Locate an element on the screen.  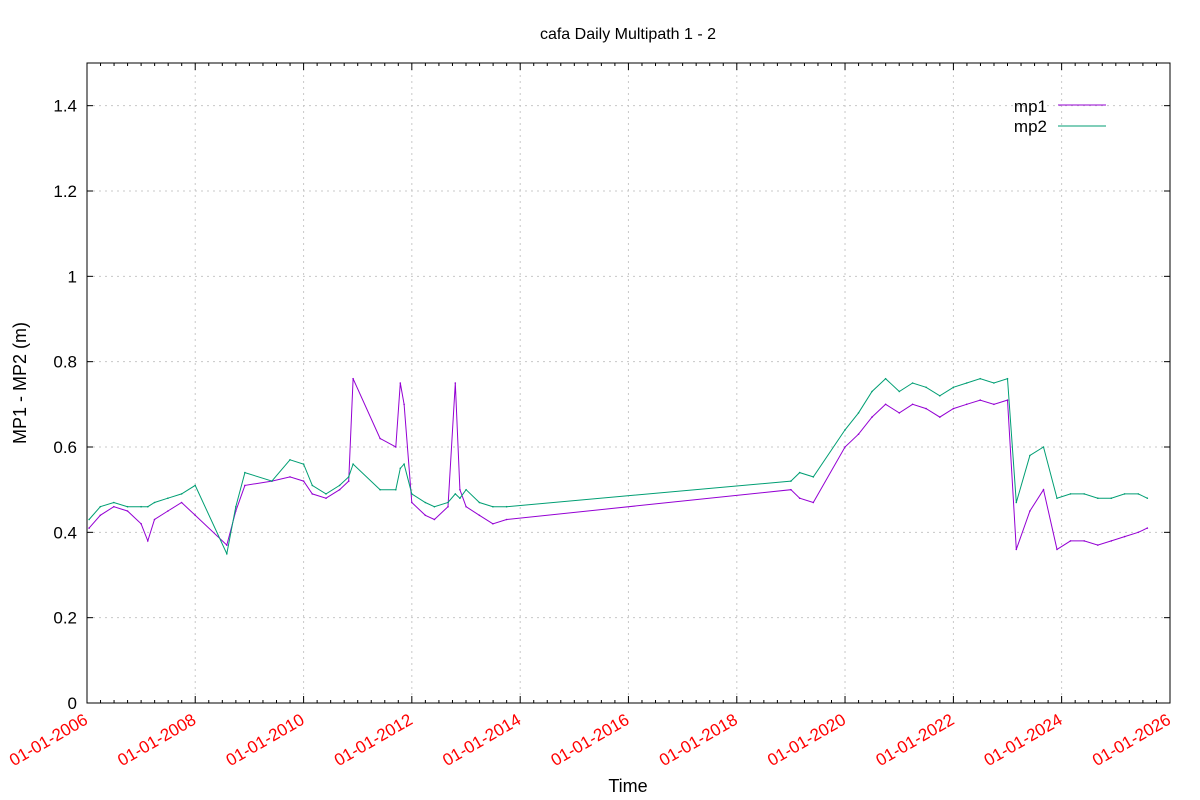
legend-label-mp2: mp2 is located at coordinates (1030, 126).